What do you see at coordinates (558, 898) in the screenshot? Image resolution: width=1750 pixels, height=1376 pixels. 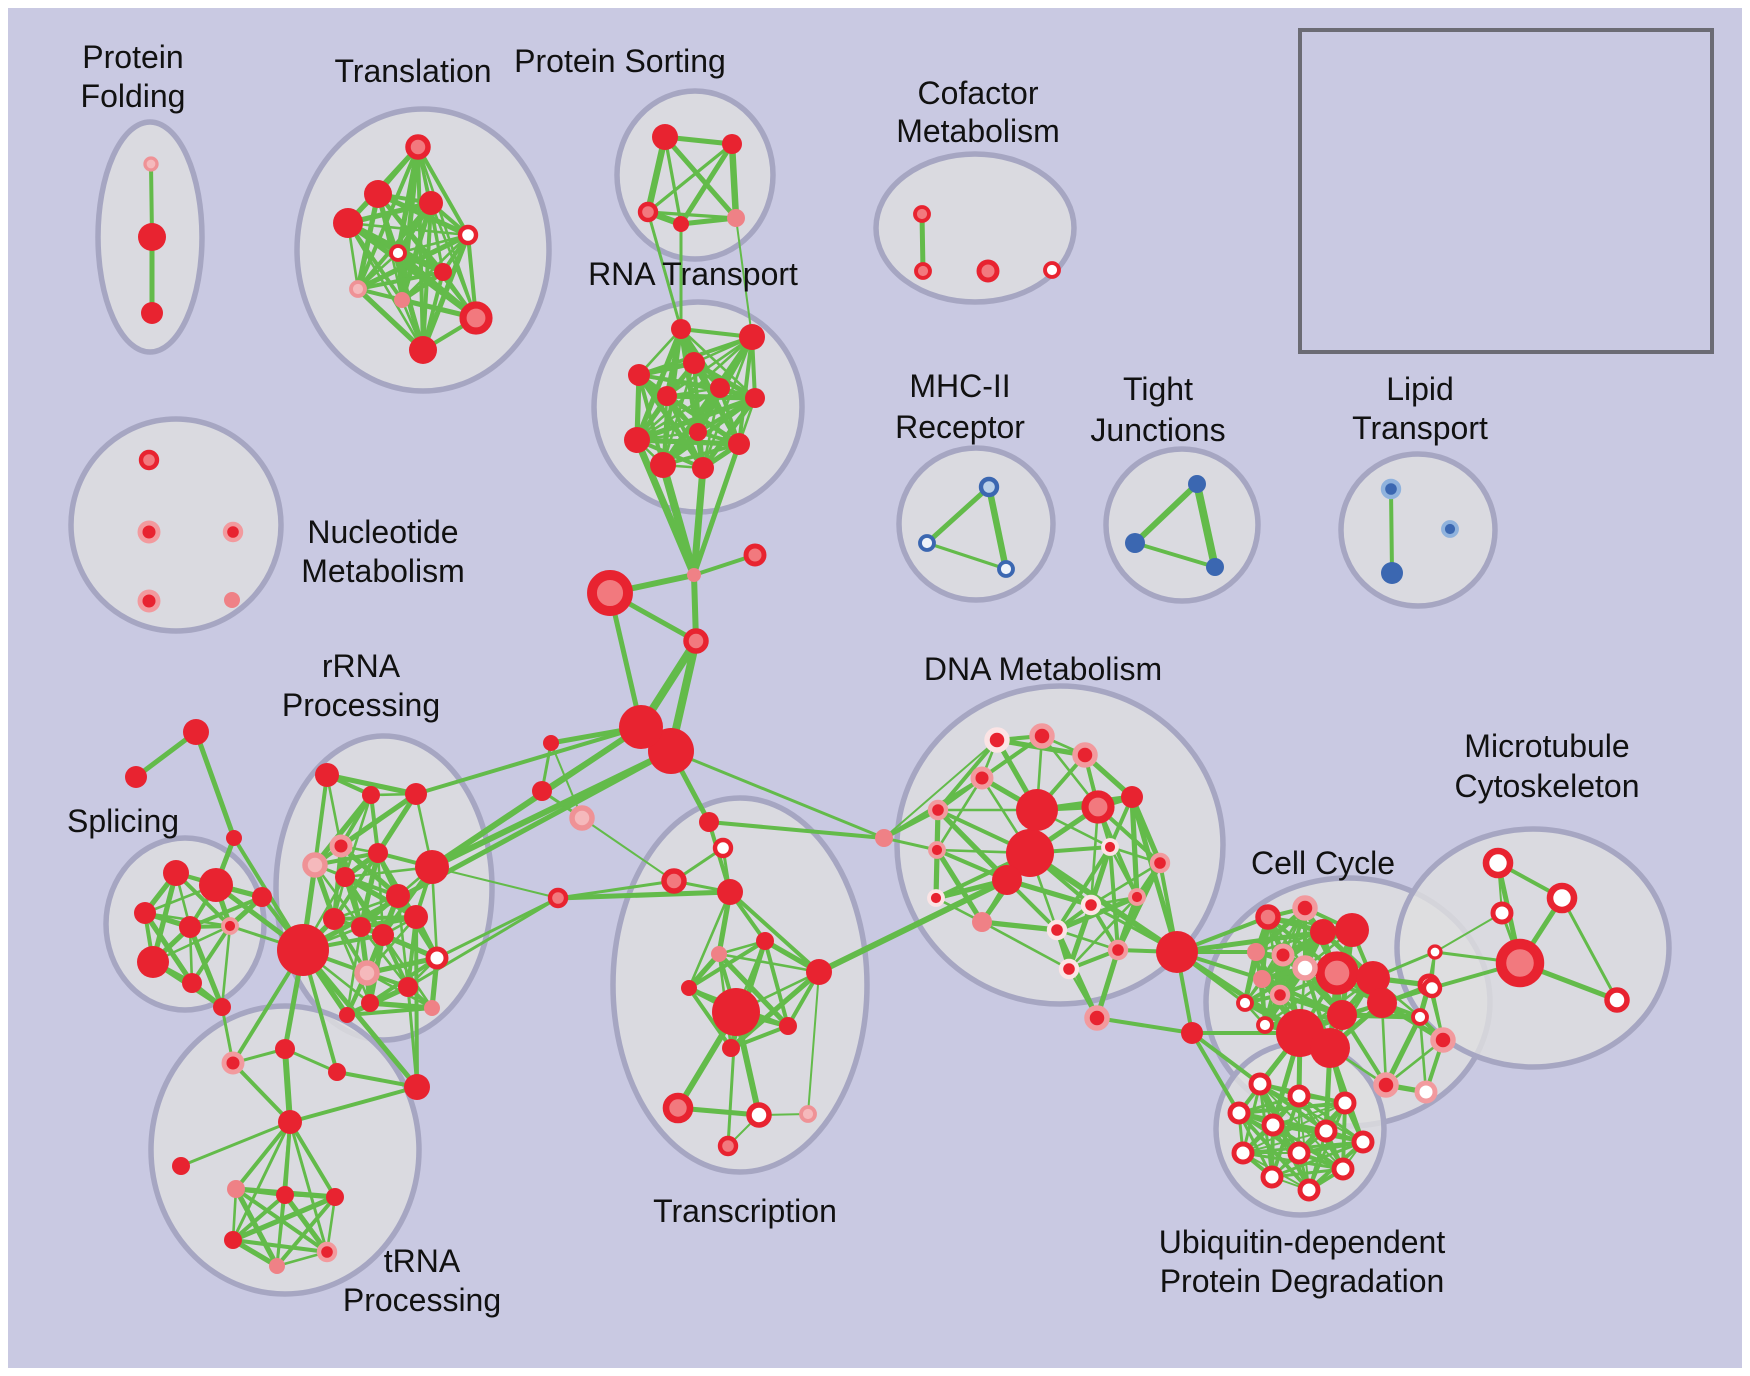 I see `network-node-j13` at bounding box center [558, 898].